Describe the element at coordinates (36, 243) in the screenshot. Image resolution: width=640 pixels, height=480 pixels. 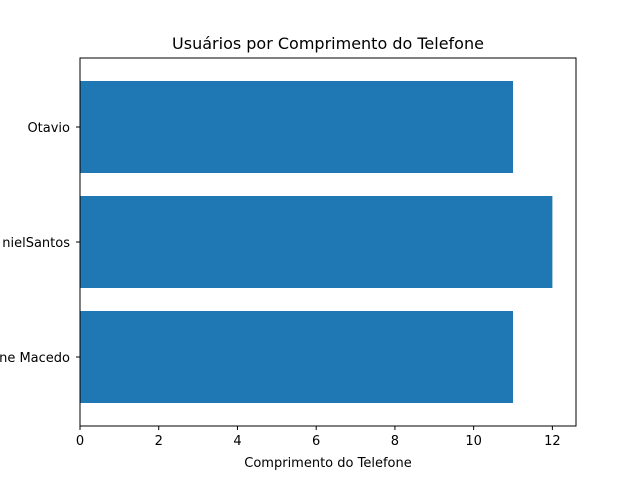
I see `y-tick-label-1: nielSantos` at that location.